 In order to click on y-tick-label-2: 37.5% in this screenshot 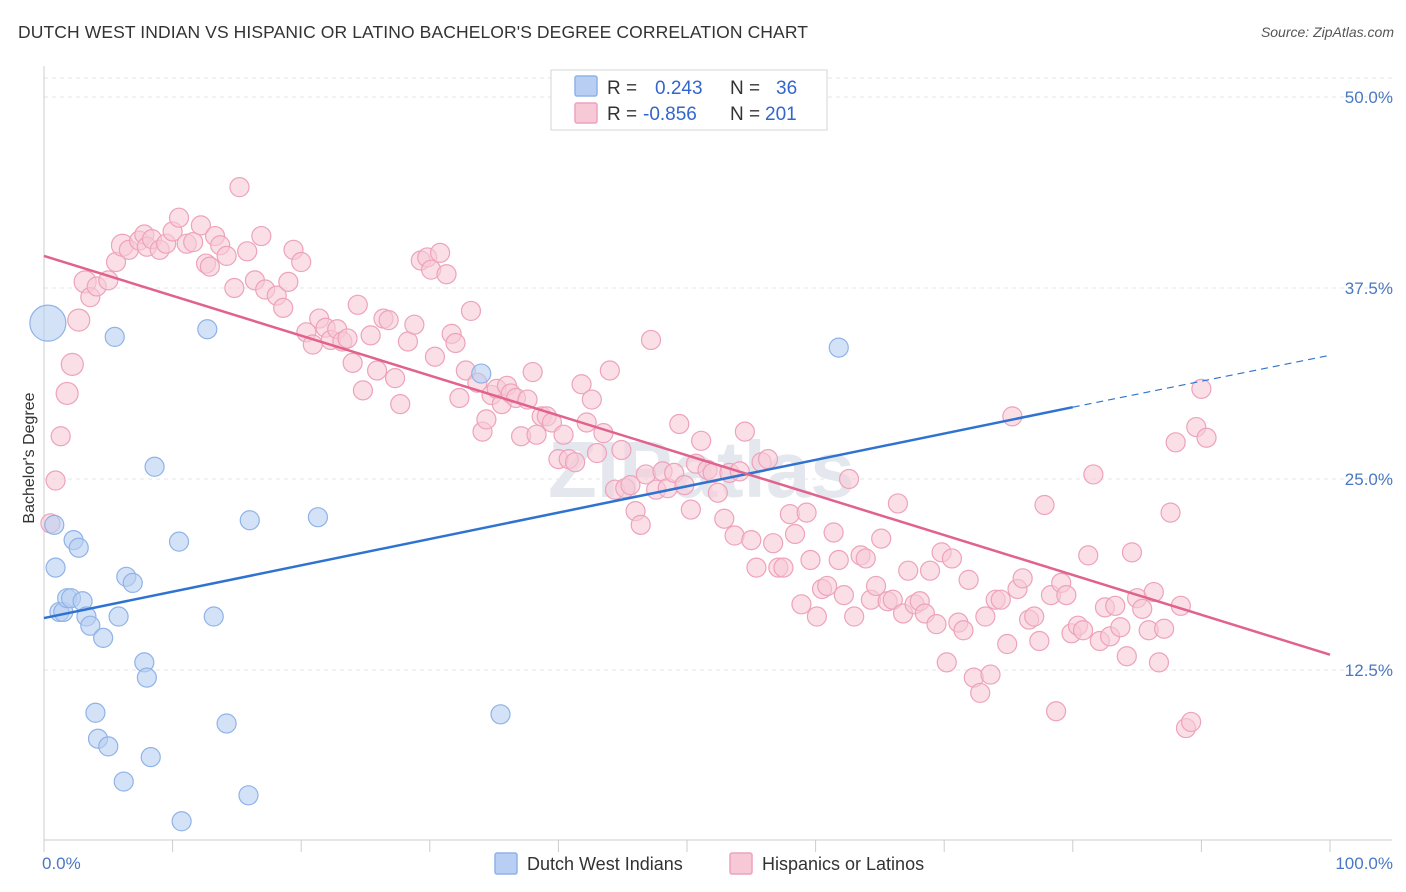, I will do `click(1369, 288)`.